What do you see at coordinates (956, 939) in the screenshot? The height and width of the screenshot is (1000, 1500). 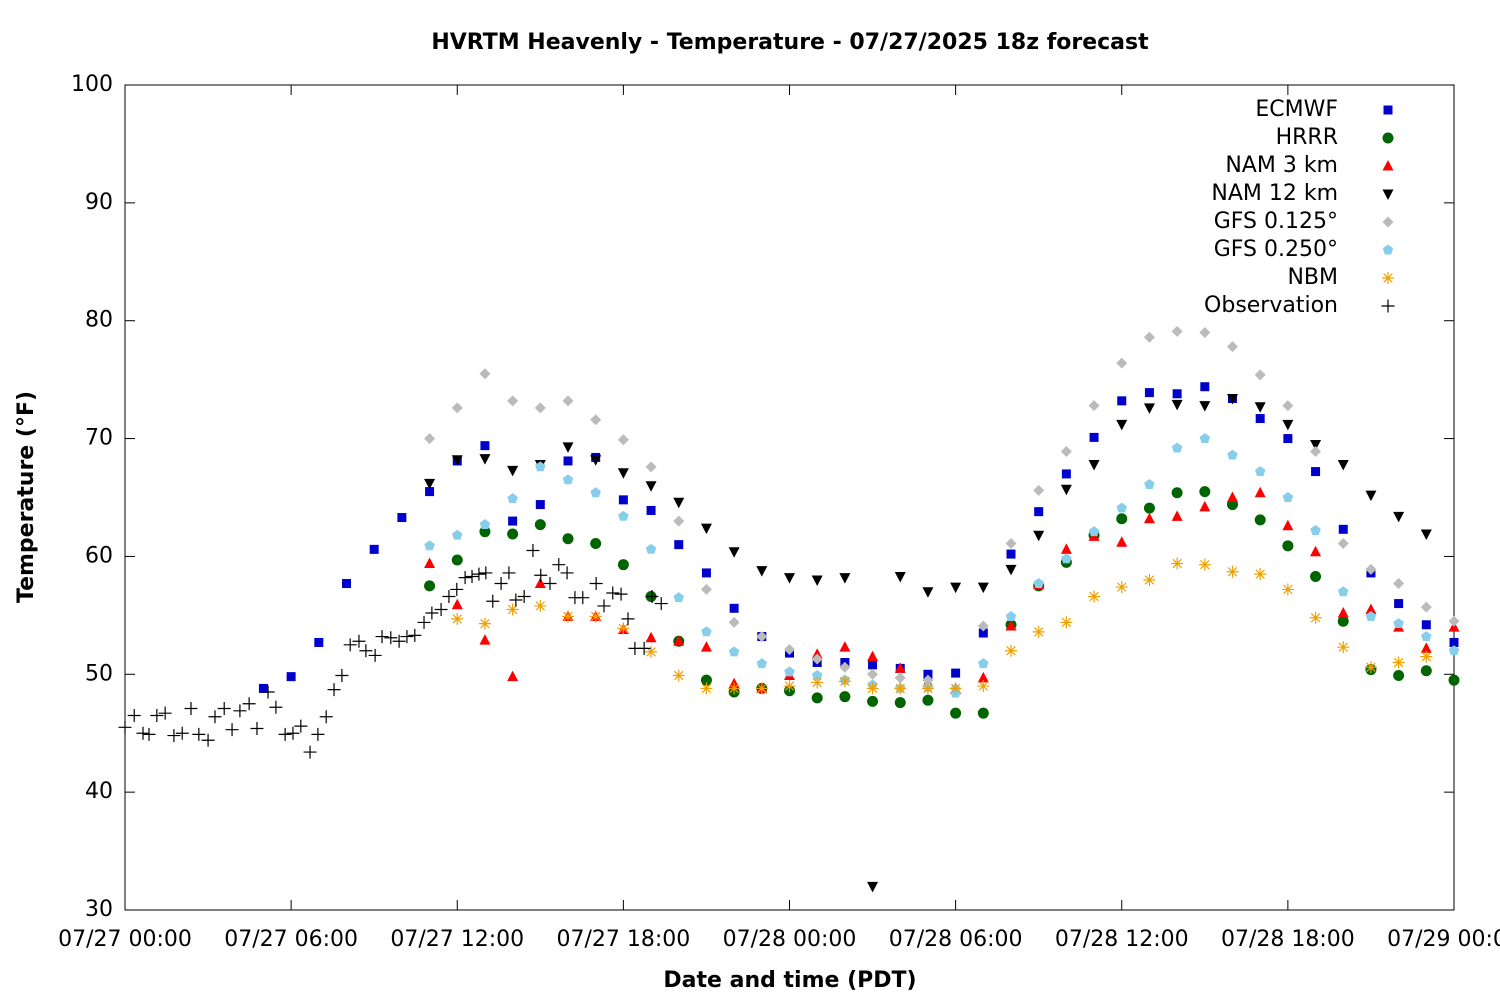 I see `x-tick-label: 07/28 06:00` at bounding box center [956, 939].